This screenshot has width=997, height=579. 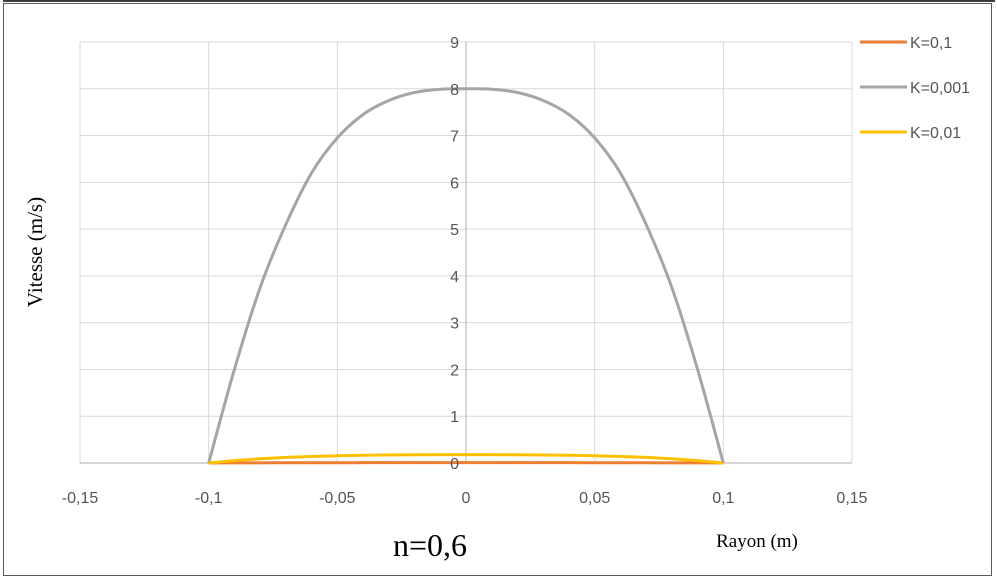 I want to click on legend: K=0,1 K=0,001 K=0,01, so click(x=915, y=88).